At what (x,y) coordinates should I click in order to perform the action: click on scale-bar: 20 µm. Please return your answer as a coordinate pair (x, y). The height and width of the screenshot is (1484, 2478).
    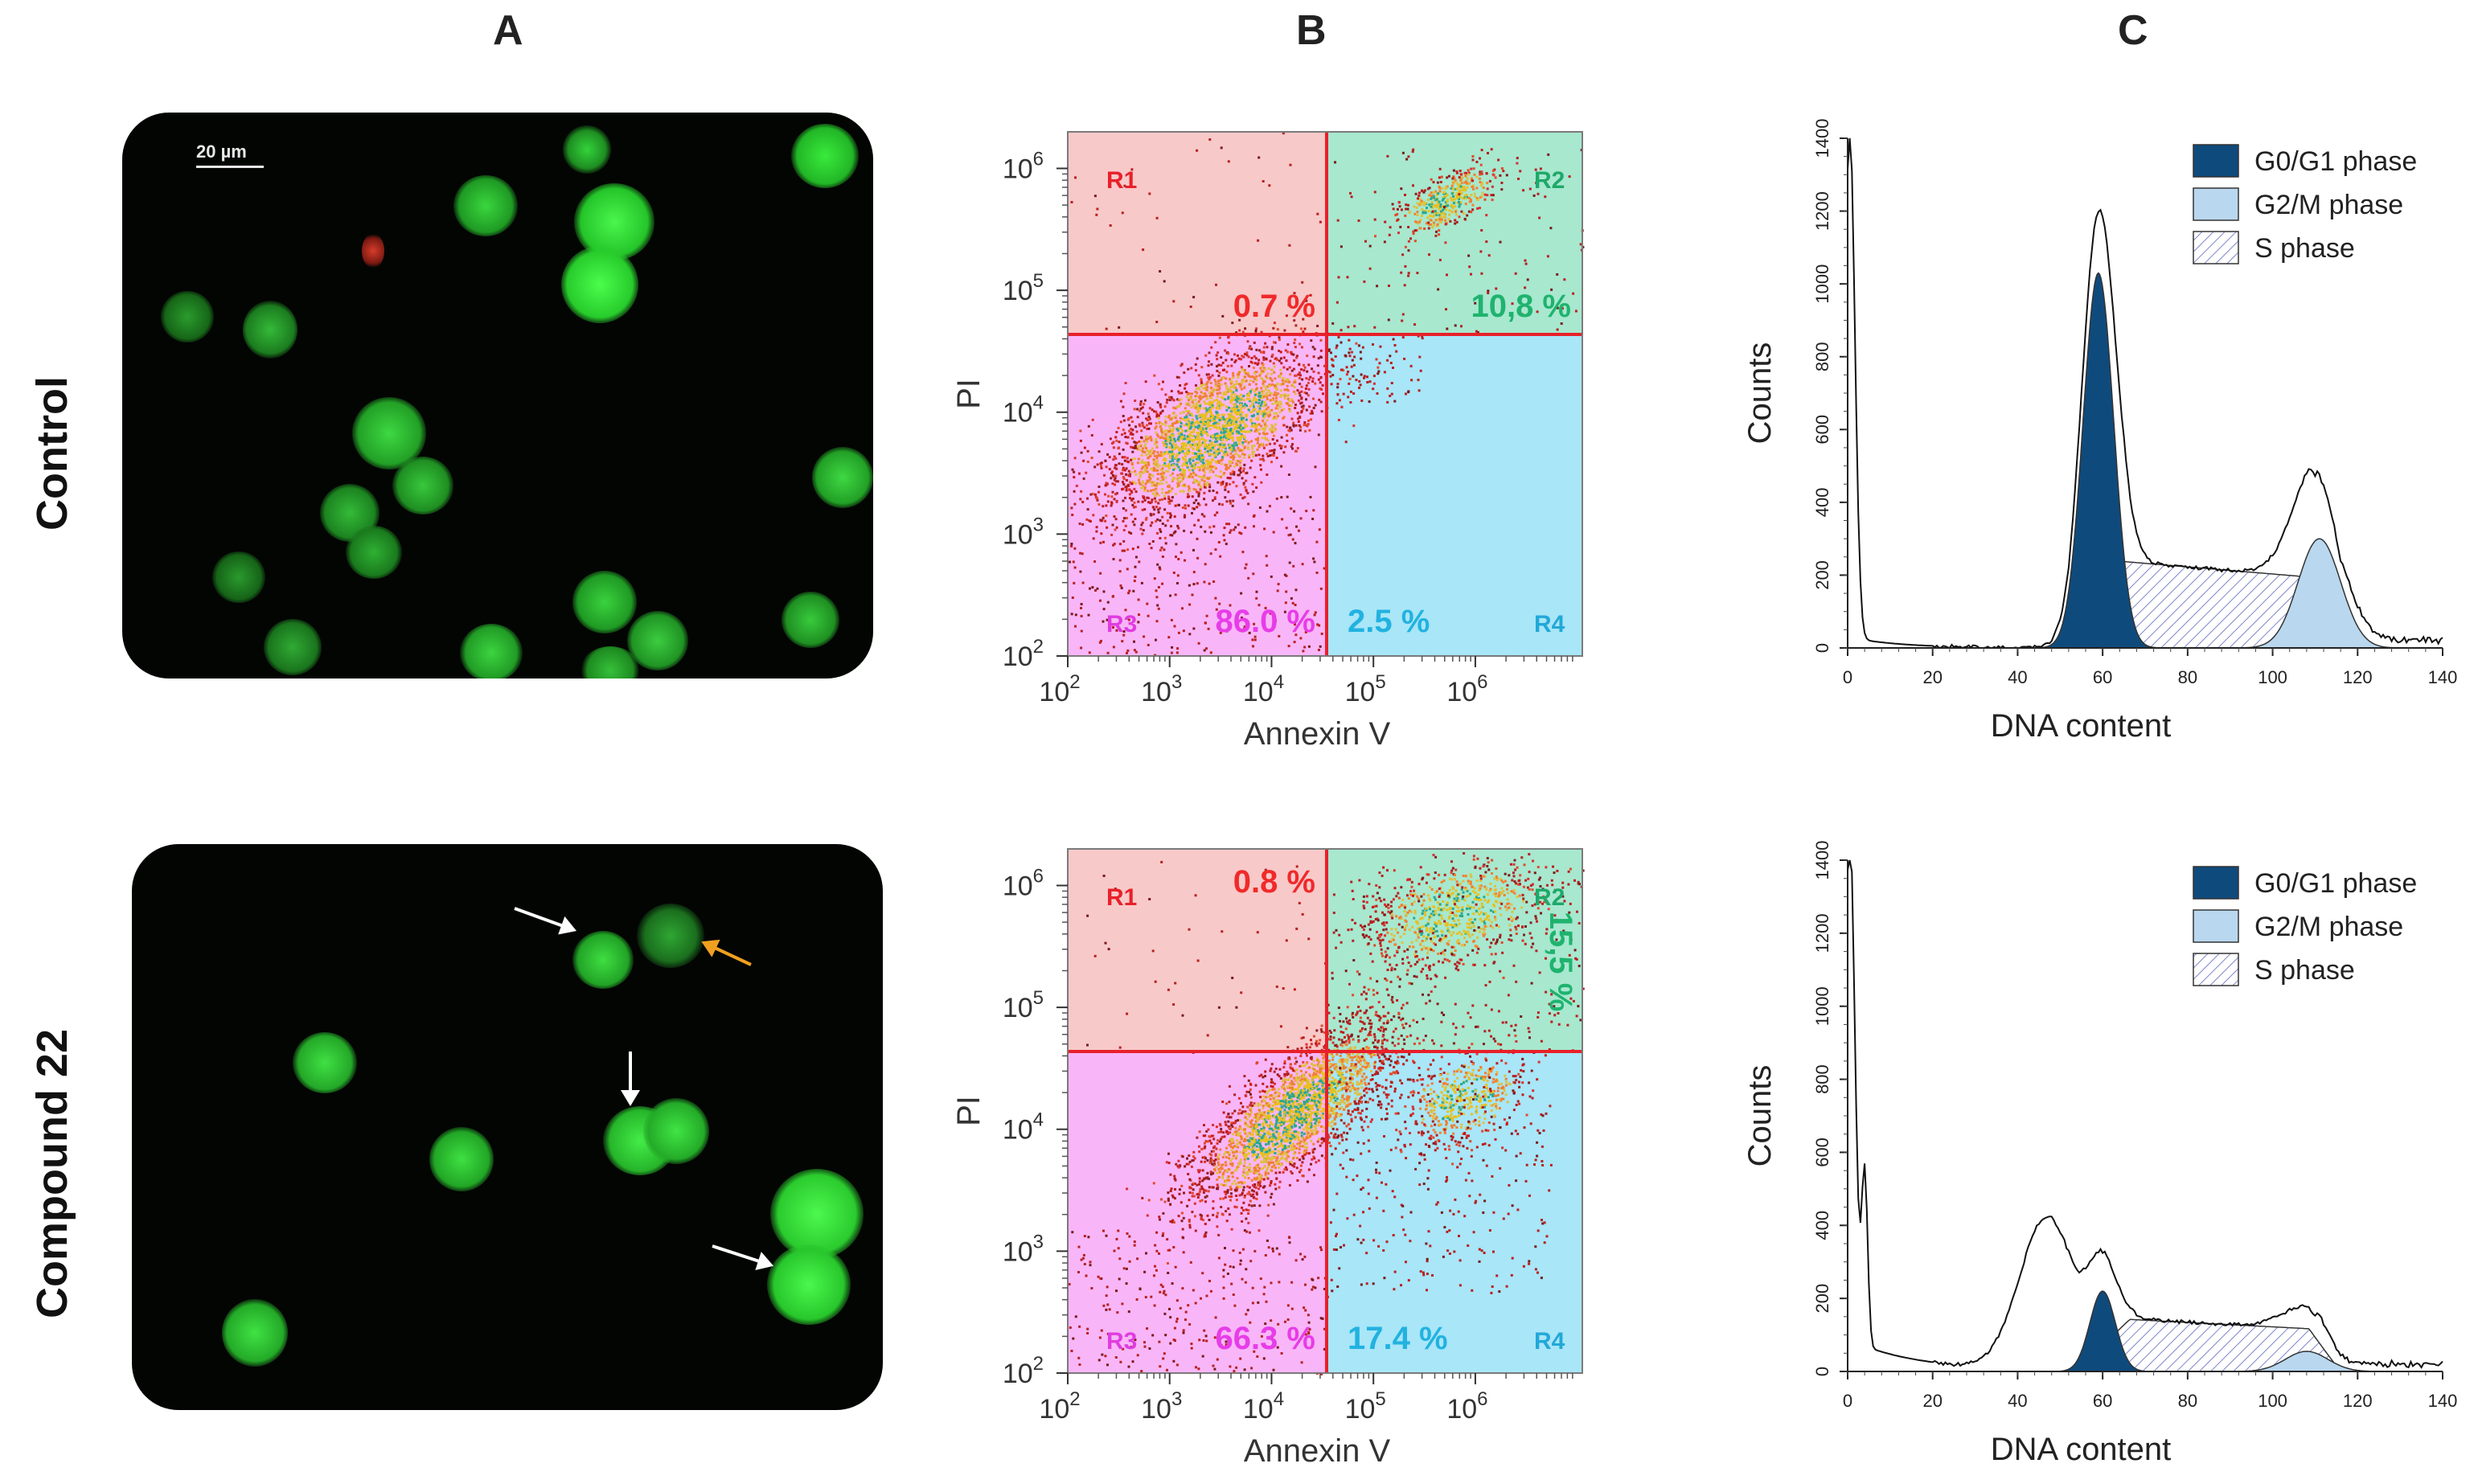
    Looking at the image, I should click on (230, 155).